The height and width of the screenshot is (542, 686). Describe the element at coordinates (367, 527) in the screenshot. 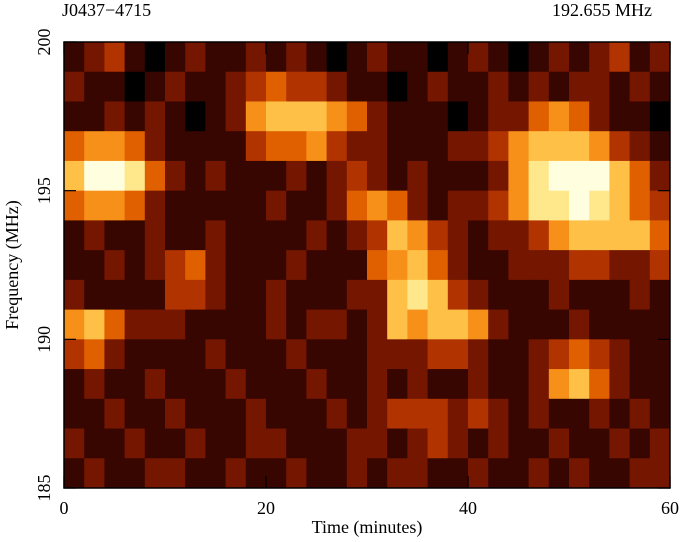

I see `x-axis-label: Time (minutes)` at that location.